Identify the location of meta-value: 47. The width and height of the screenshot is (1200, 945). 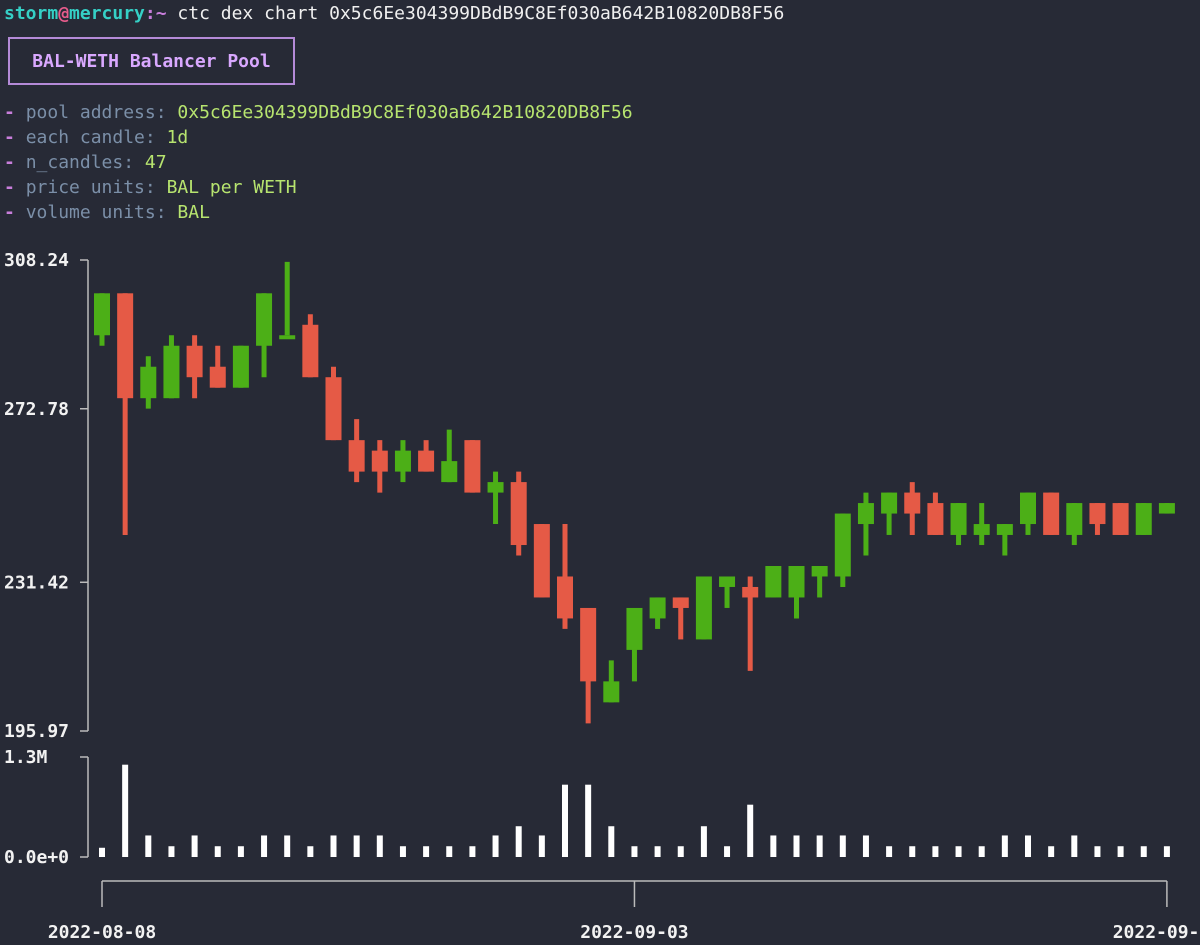
(155, 162).